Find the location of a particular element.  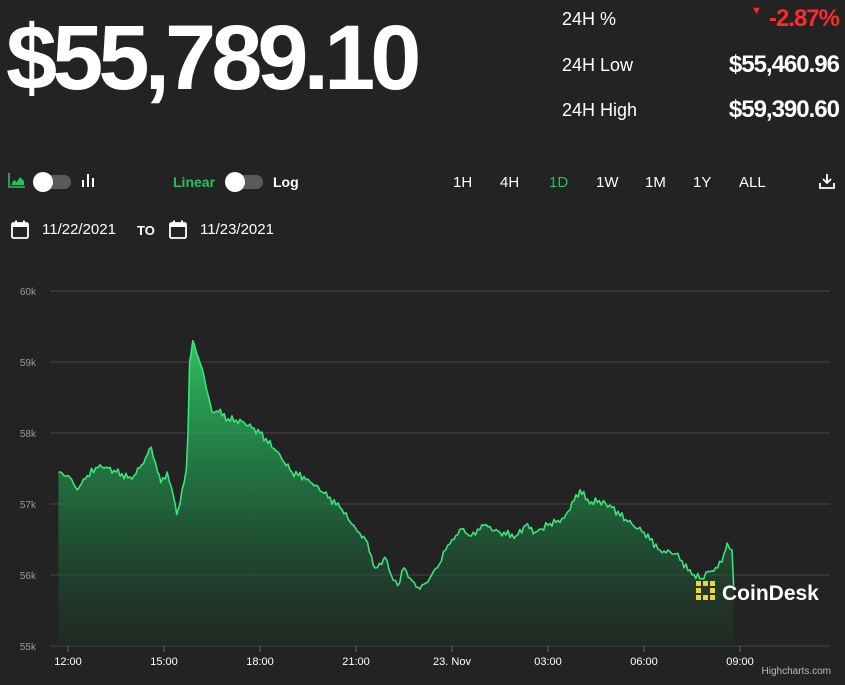

coindesk-logo-icon is located at coordinates (705, 590).